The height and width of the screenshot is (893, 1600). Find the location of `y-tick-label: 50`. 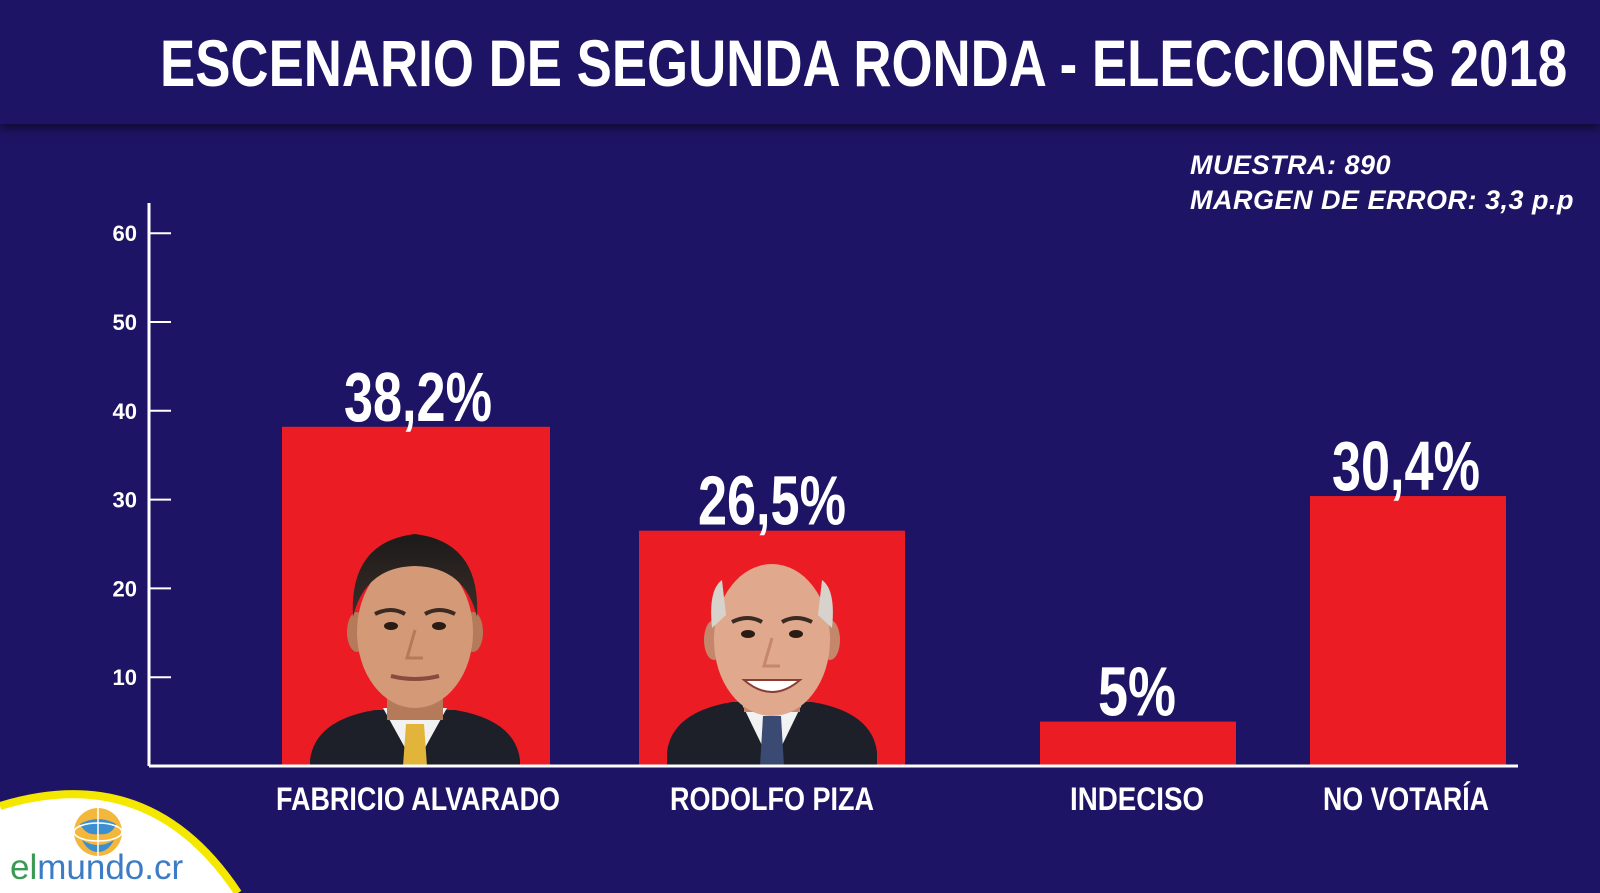

y-tick-label: 50 is located at coordinates (125, 322).